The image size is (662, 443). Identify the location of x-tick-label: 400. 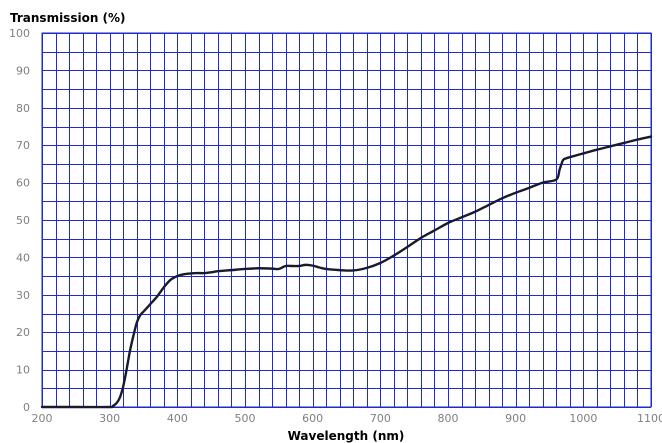
(177, 418).